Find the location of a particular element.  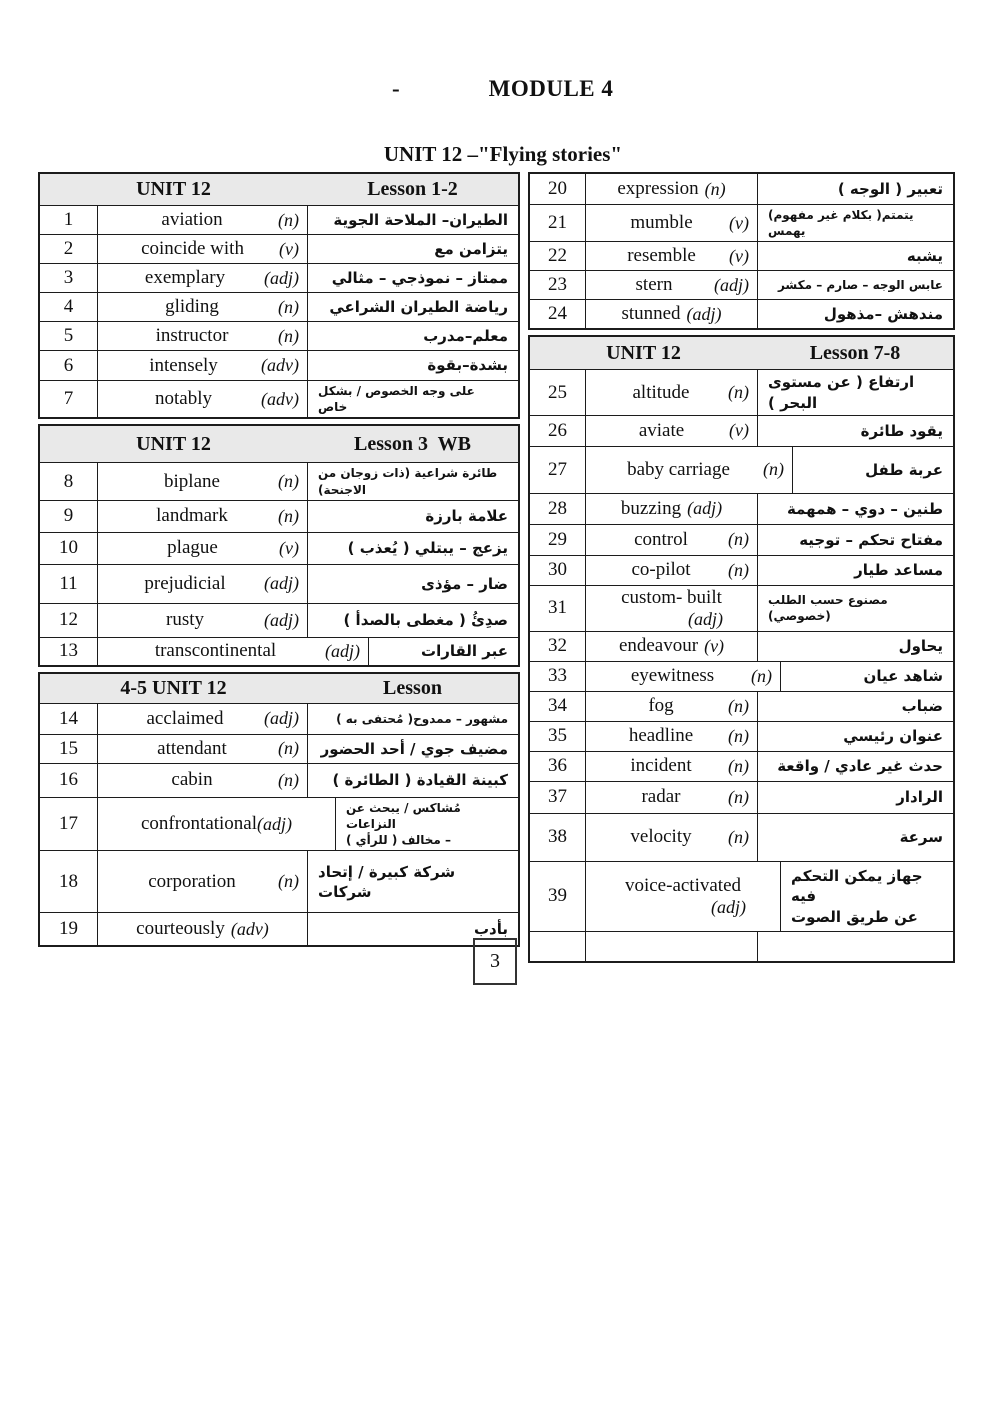

english-word: prejudicial is located at coordinates (185, 583).